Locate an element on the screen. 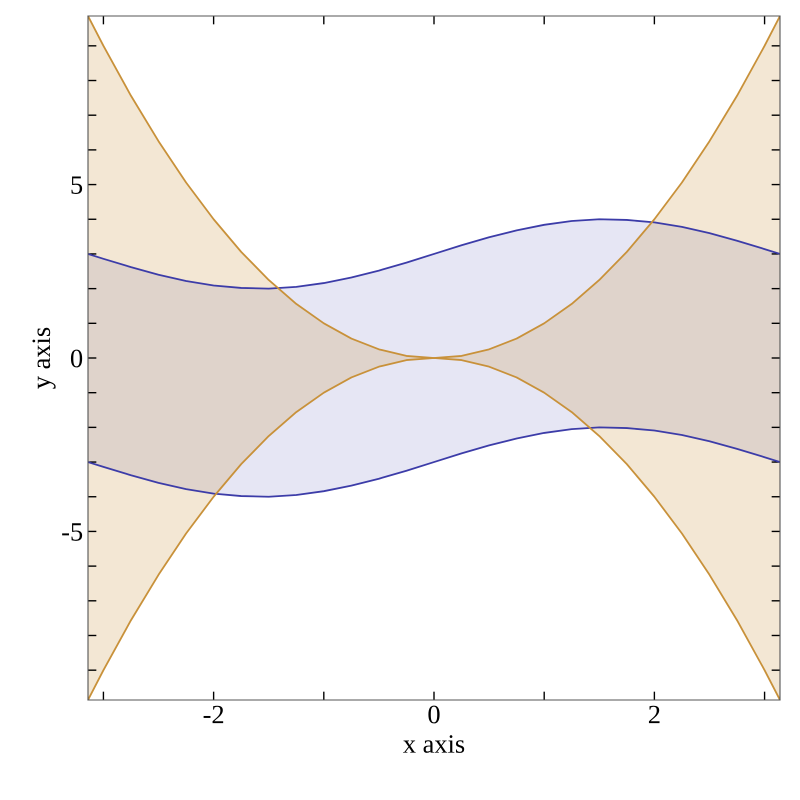 The image size is (800, 800). x-tick-label: -2 is located at coordinates (214, 715).